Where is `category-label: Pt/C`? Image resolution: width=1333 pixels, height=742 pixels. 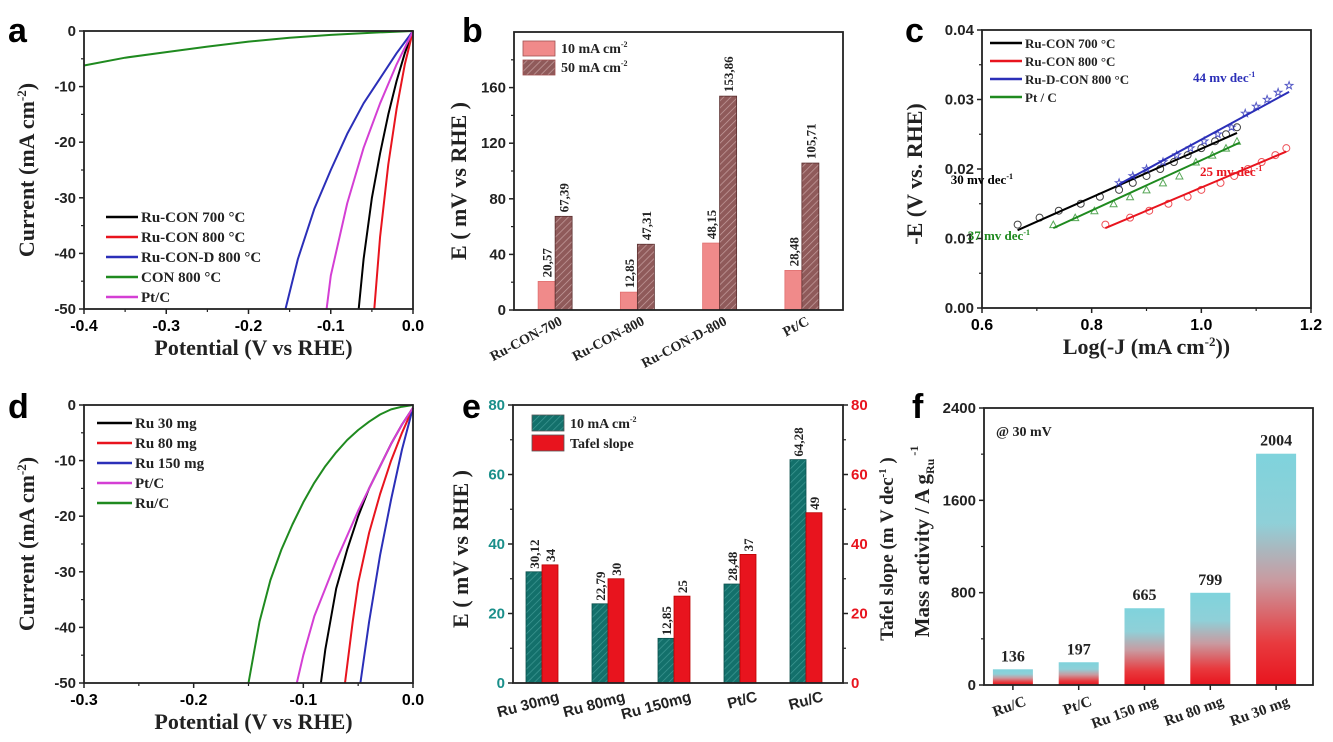 category-label: Pt/C is located at coordinates (796, 327).